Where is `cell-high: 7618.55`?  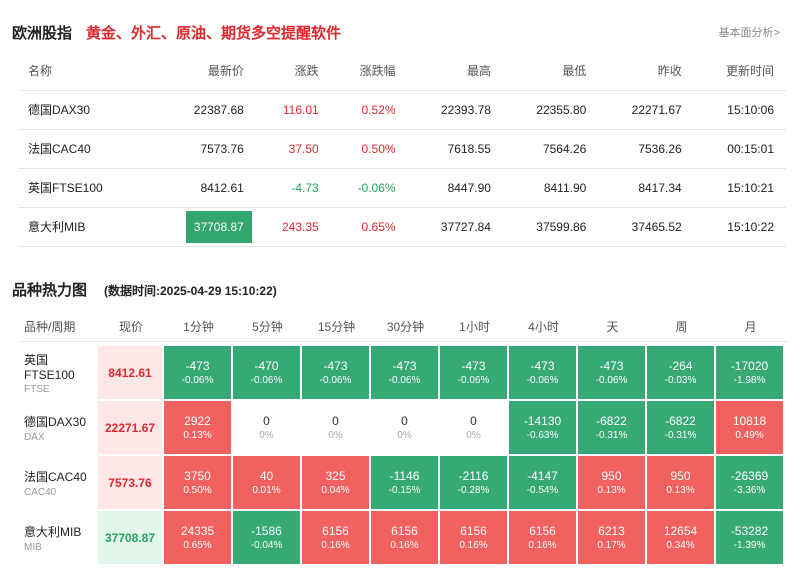
cell-high: 7618.55 is located at coordinates (455, 149).